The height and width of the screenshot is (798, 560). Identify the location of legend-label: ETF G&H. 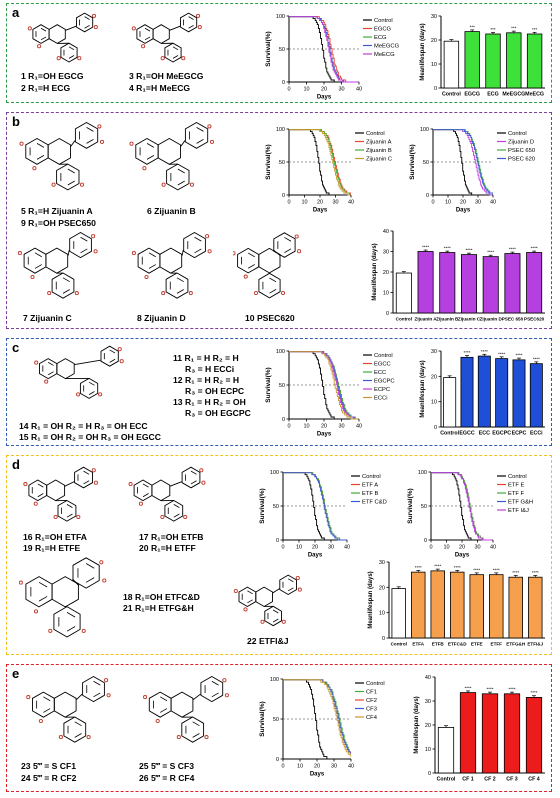
(520, 503).